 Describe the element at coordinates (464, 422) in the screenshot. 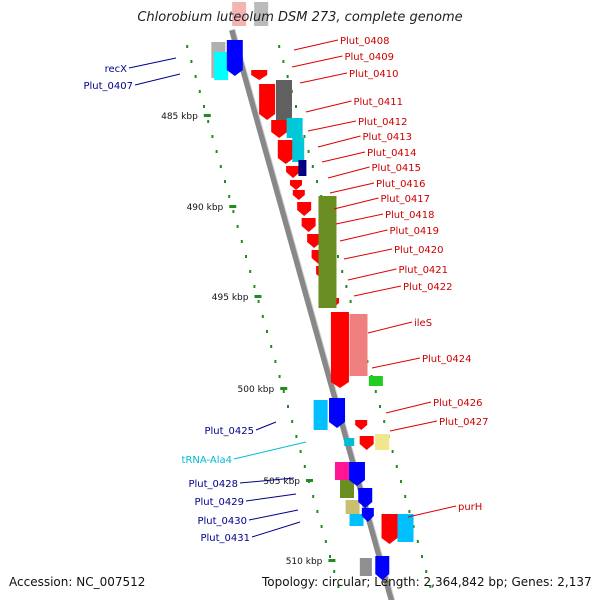

I see `gene-label-plut_0427: Plut_0427` at that location.